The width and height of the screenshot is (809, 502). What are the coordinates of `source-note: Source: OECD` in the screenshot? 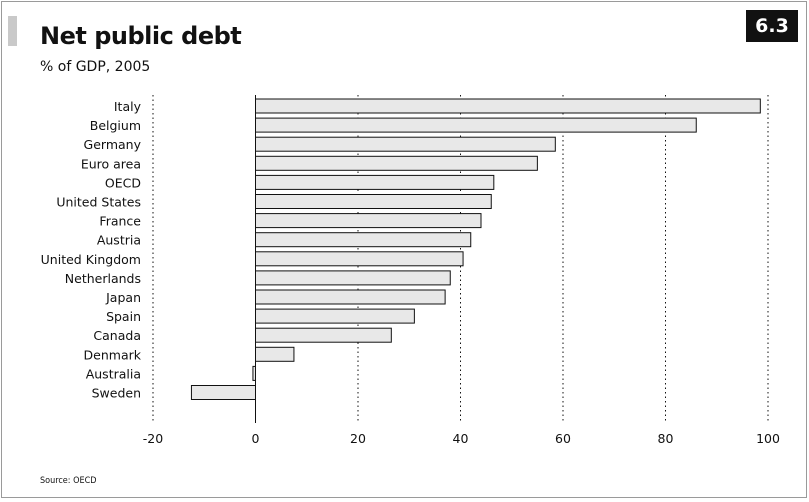 It's located at (68, 481).